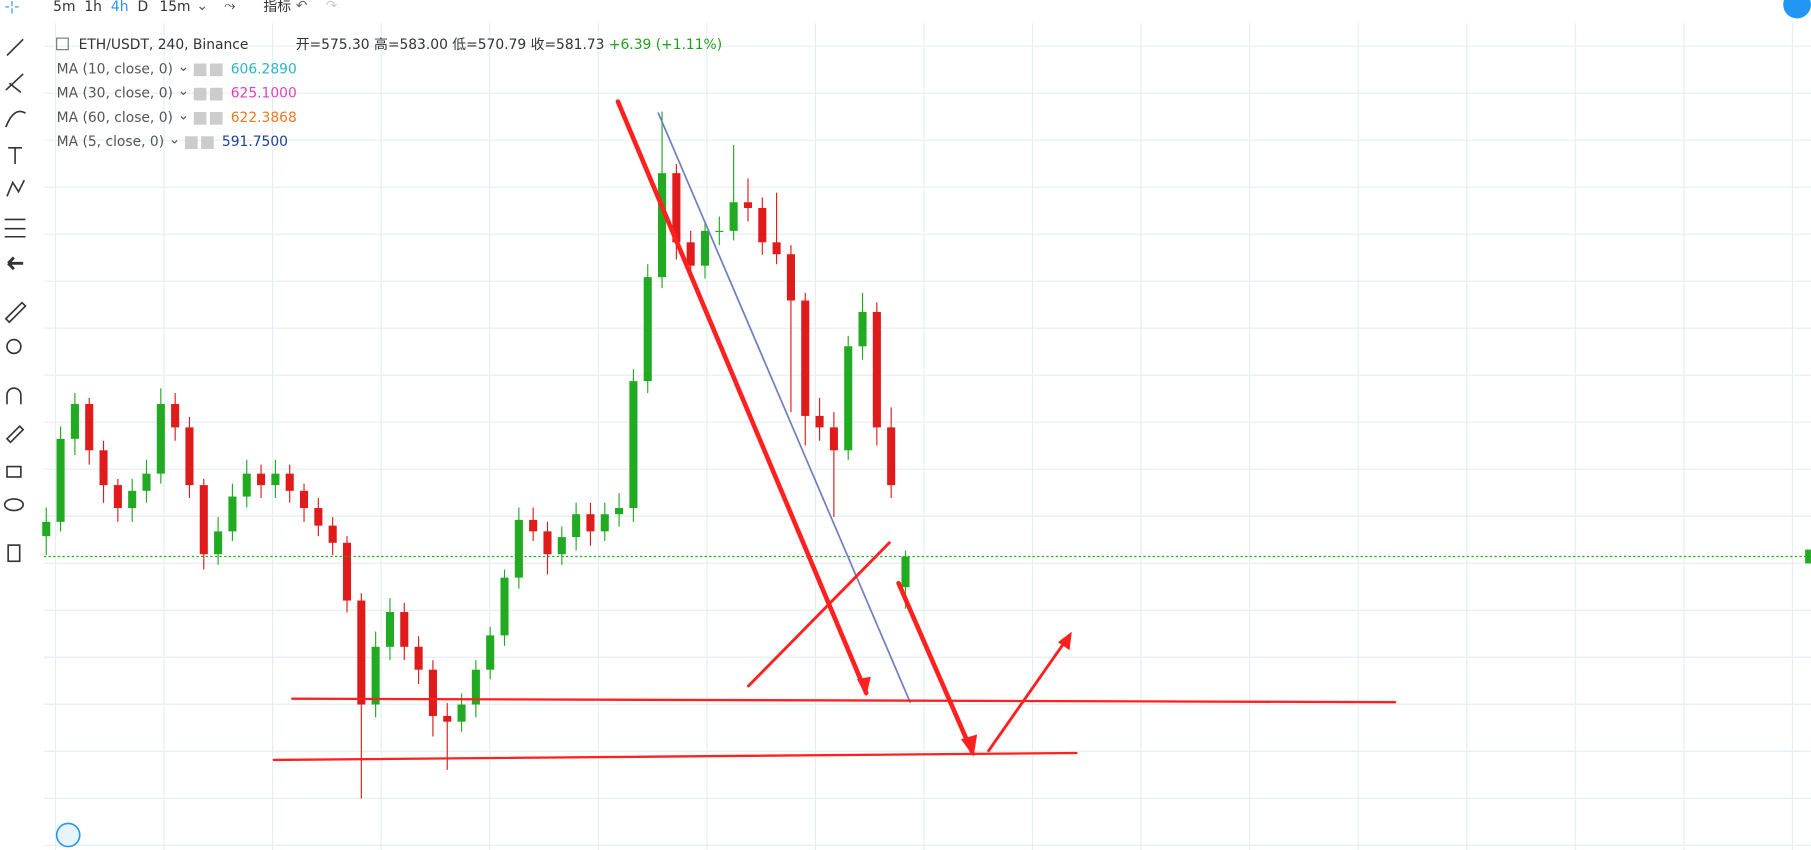  I want to click on lock-tool, so click(14, 471).